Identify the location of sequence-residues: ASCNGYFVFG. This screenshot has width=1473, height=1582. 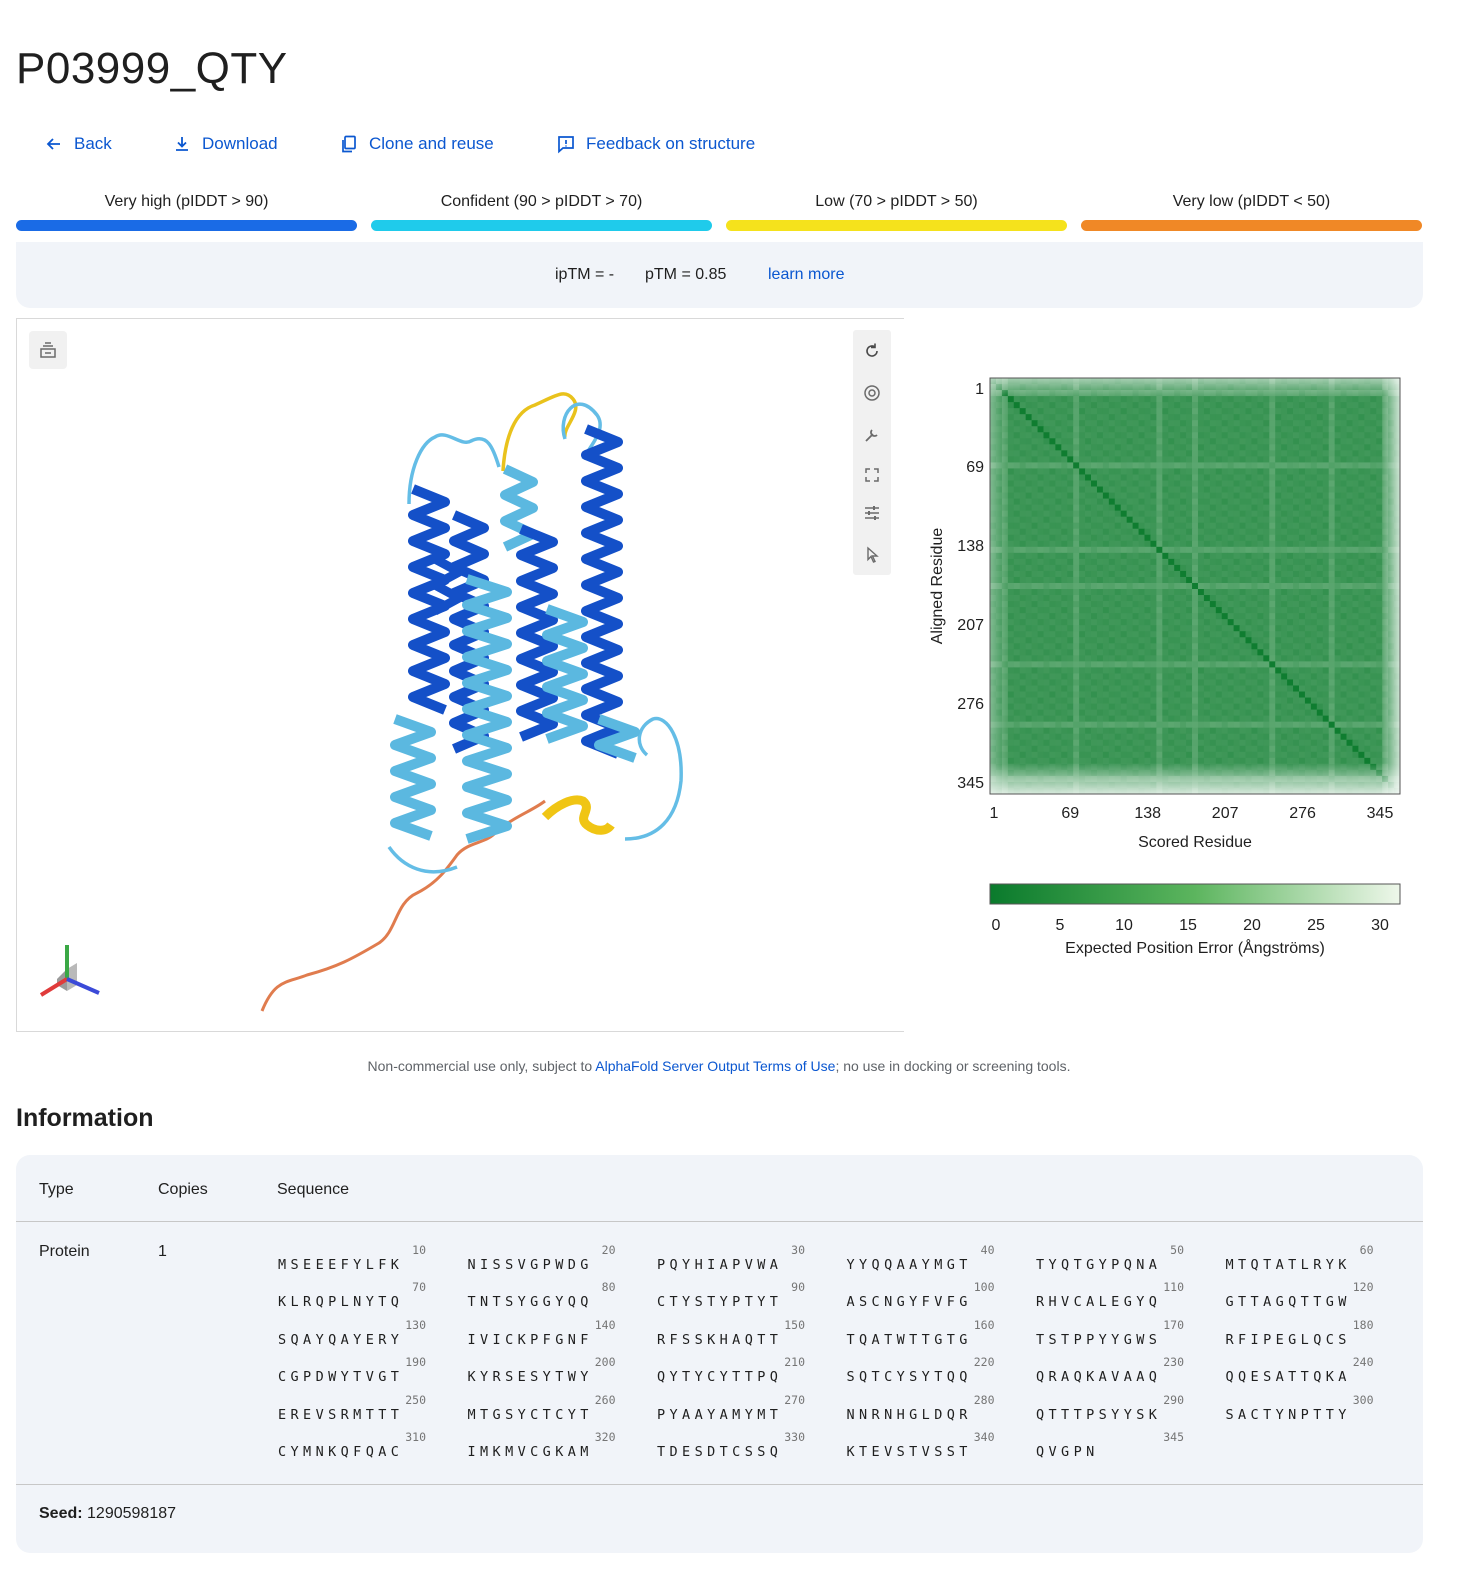
(909, 1302).